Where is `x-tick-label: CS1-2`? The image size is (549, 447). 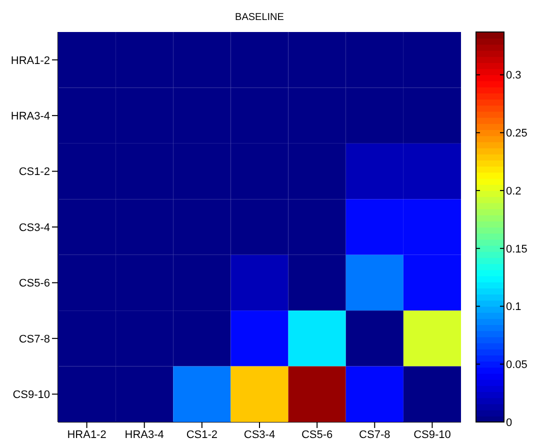
x-tick-label: CS1-2 is located at coordinates (202, 434).